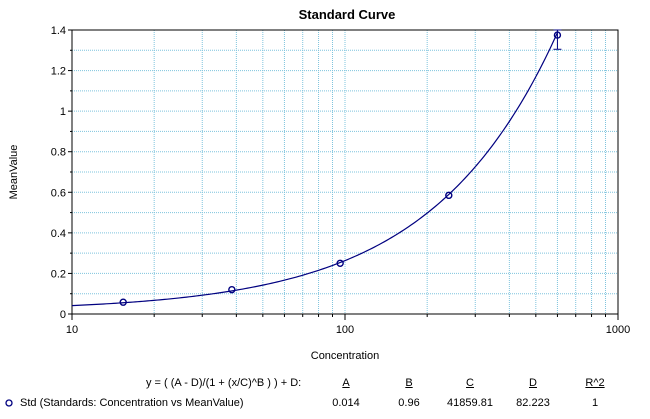 The width and height of the screenshot is (650, 419). I want to click on x-tick-label: 1000, so click(618, 330).